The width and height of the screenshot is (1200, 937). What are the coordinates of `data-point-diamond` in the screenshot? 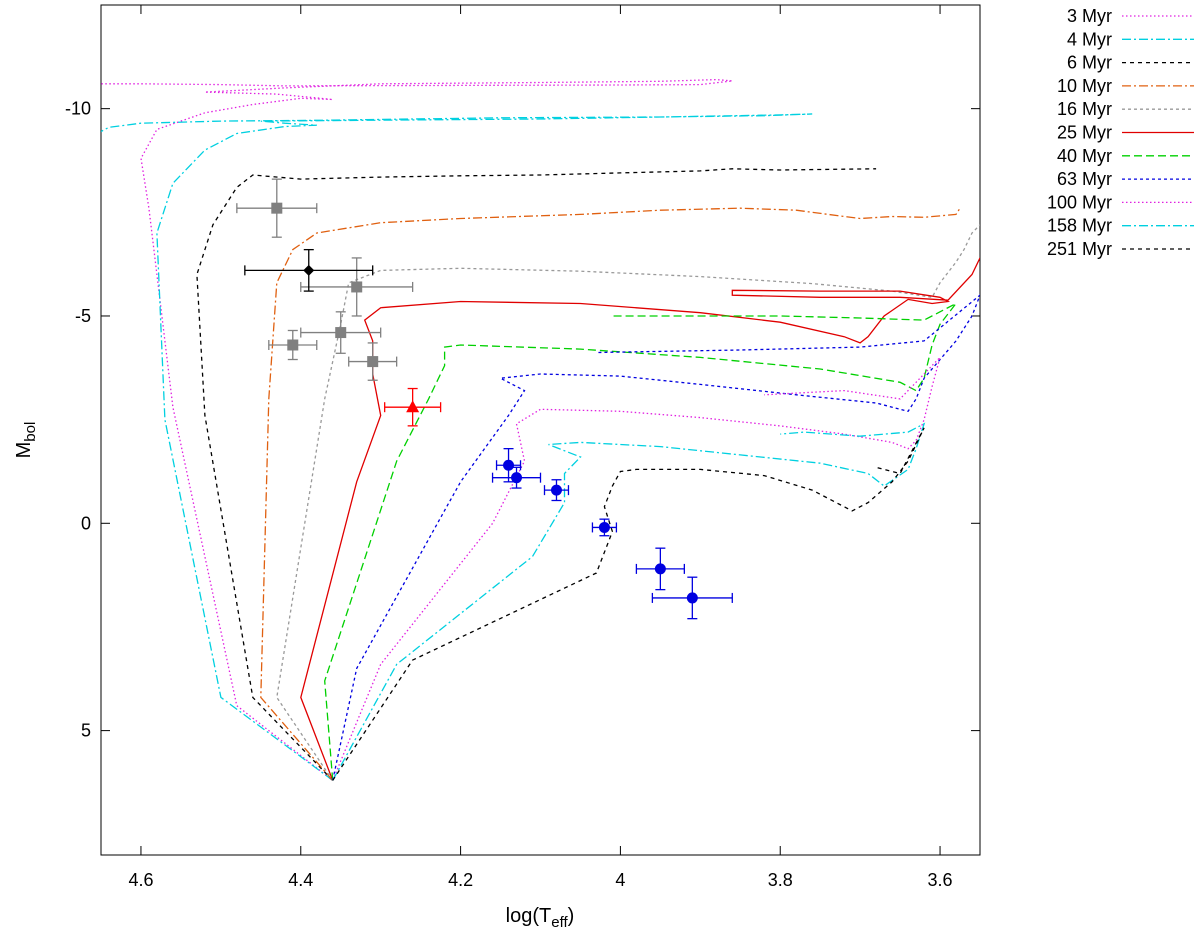 It's located at (309, 270).